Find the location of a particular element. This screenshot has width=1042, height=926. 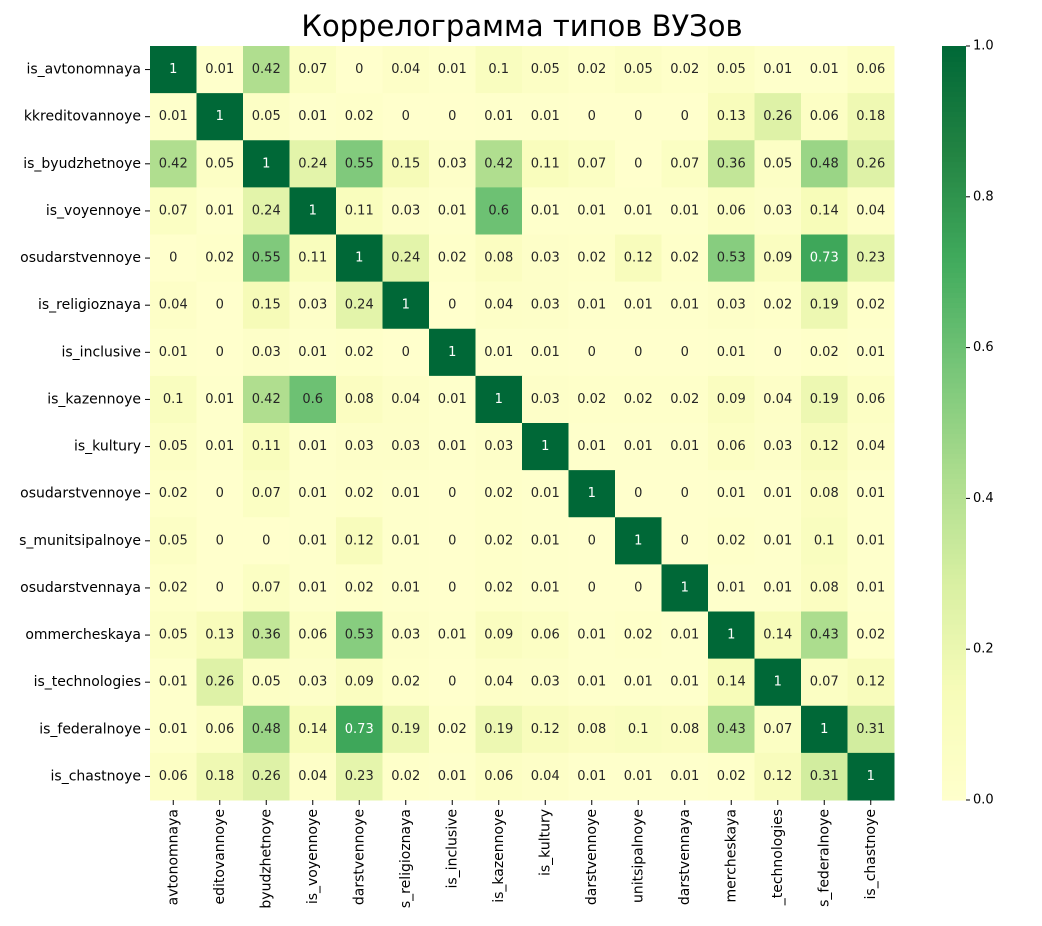

cell-label: 0.18 is located at coordinates (870, 116).